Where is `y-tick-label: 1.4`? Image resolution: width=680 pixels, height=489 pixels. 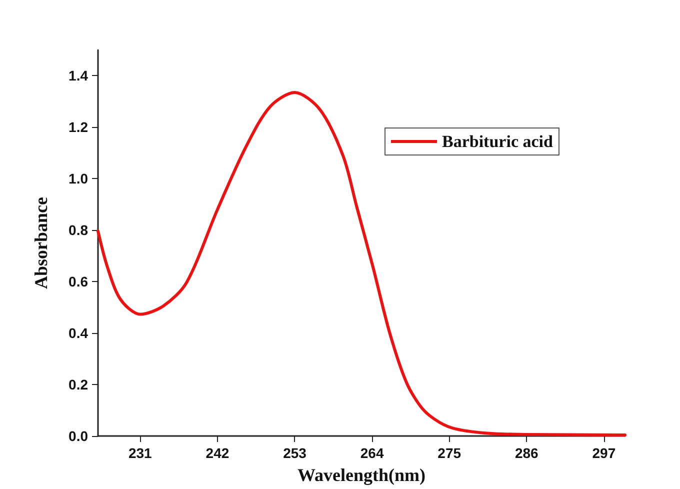 y-tick-label: 1.4 is located at coordinates (78, 76).